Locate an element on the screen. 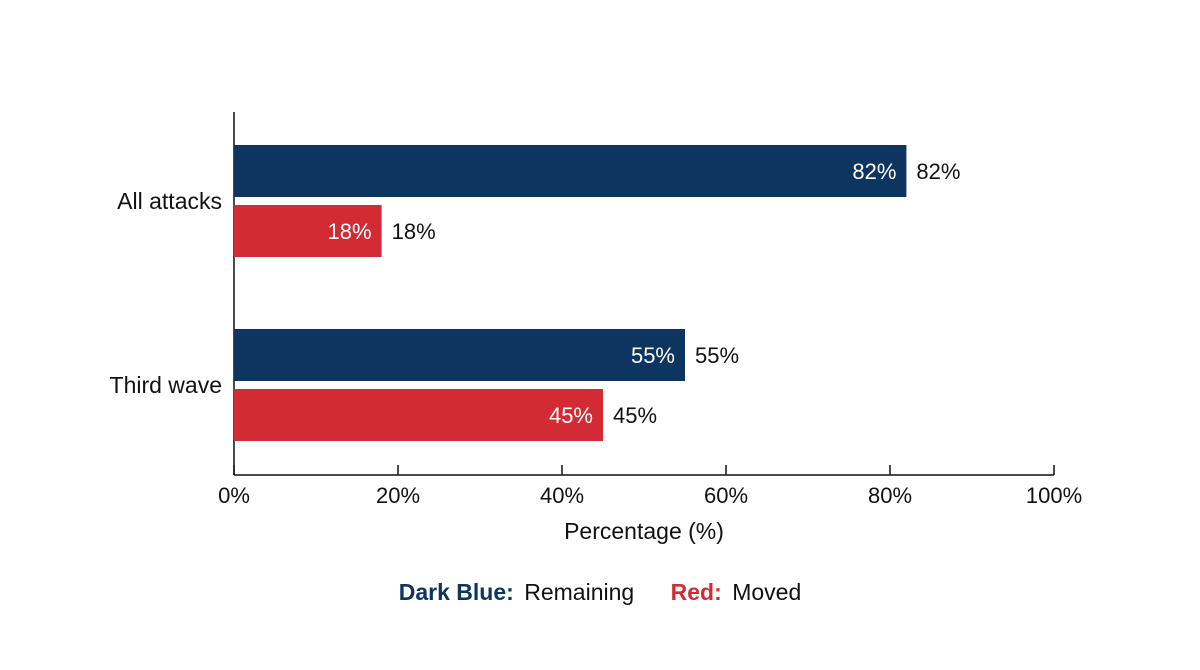 The width and height of the screenshot is (1200, 670). legend: Dark Blue: Remaining Red: Moved is located at coordinates (600, 592).